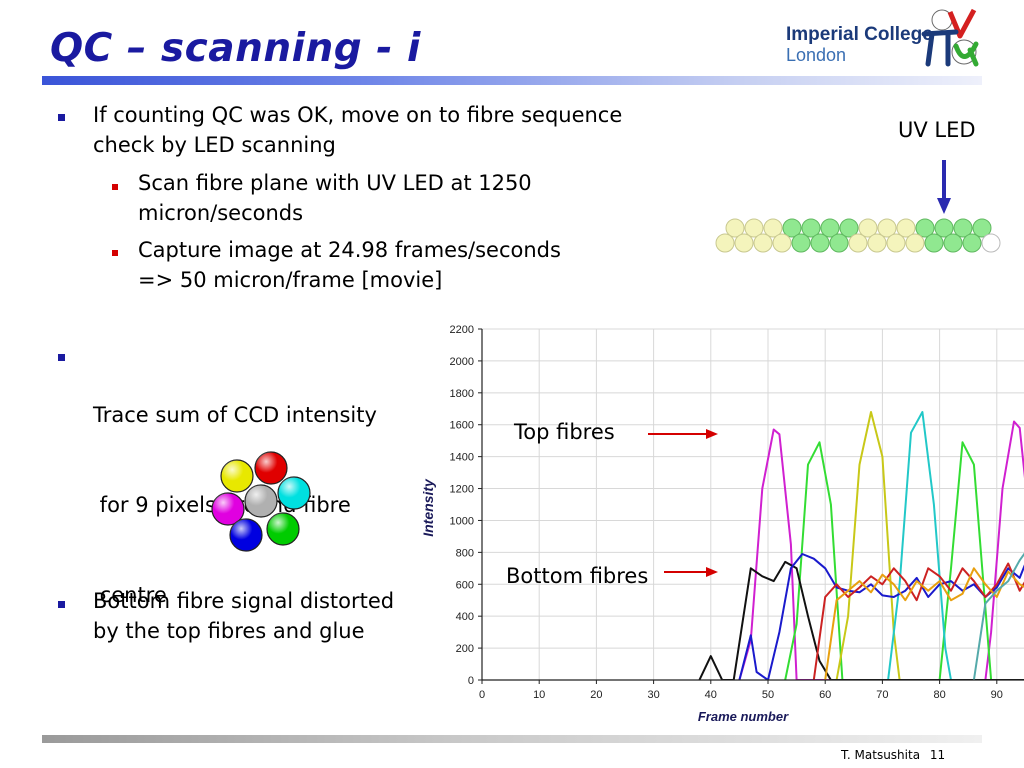 The width and height of the screenshot is (1024, 768). Describe the element at coordinates (683, 434) in the screenshot. I see `top-fibres-arrow-icon` at that location.